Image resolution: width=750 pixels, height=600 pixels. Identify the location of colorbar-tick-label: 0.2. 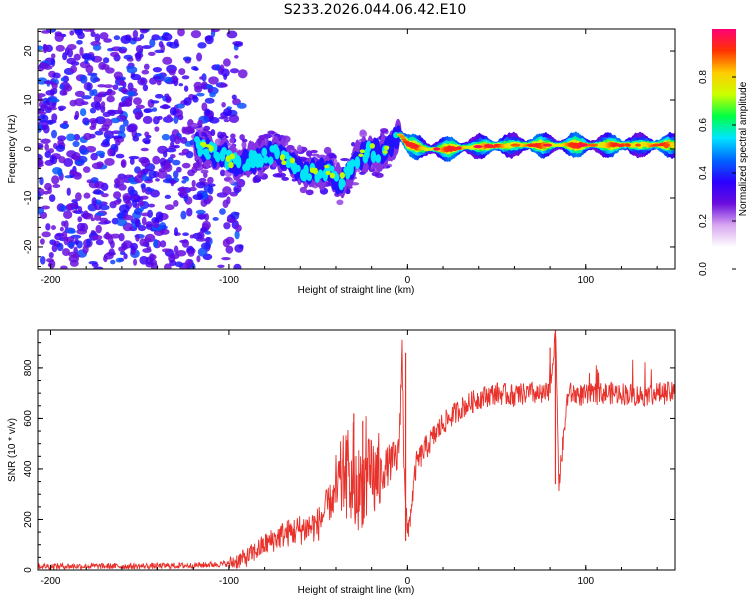
(703, 221).